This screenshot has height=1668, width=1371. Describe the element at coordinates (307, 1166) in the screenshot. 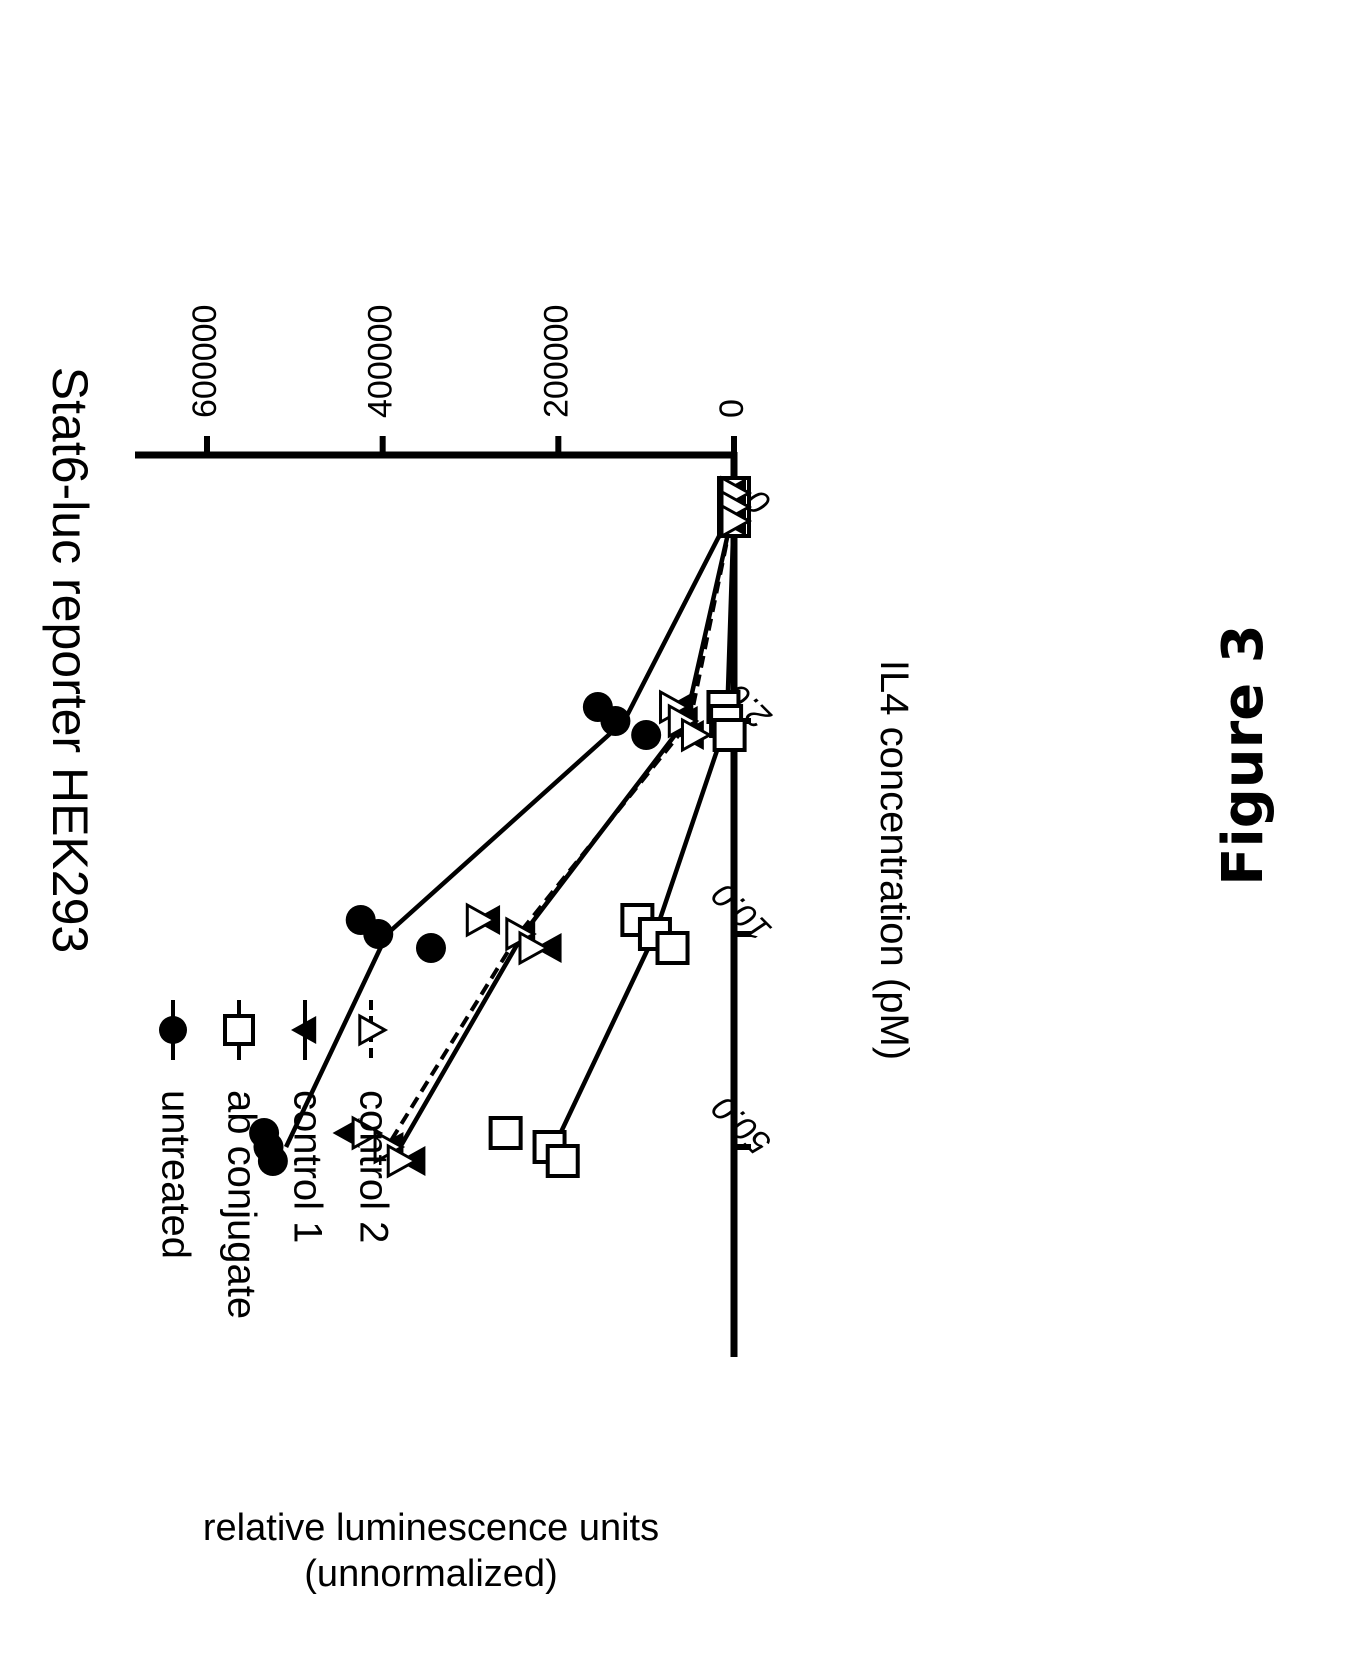

I see `legend-label: control 1` at that location.